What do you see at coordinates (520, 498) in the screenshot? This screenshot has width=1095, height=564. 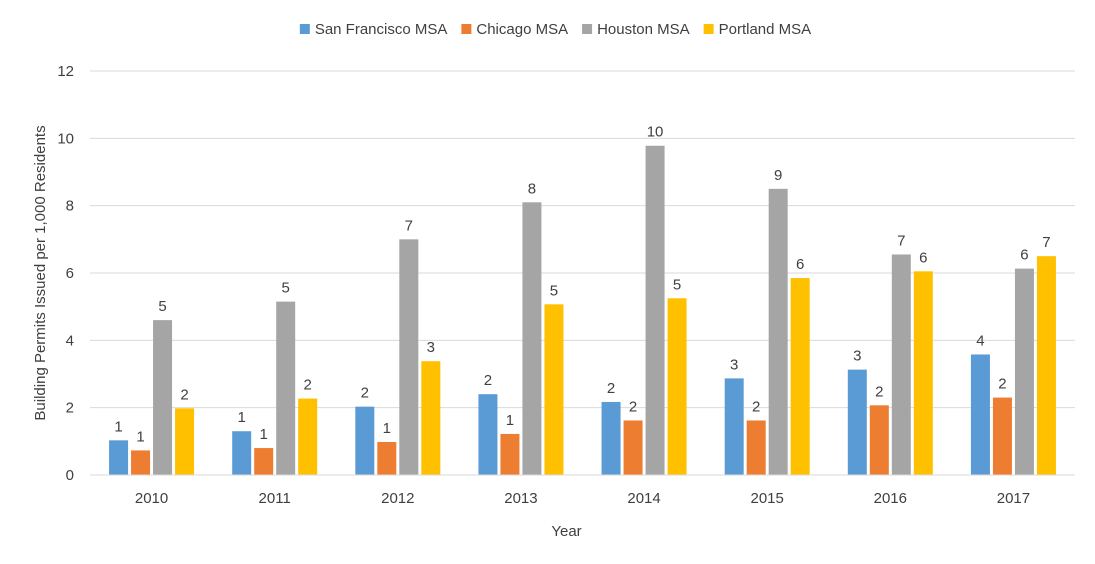 I see `x-tick-label: 2013` at bounding box center [520, 498].